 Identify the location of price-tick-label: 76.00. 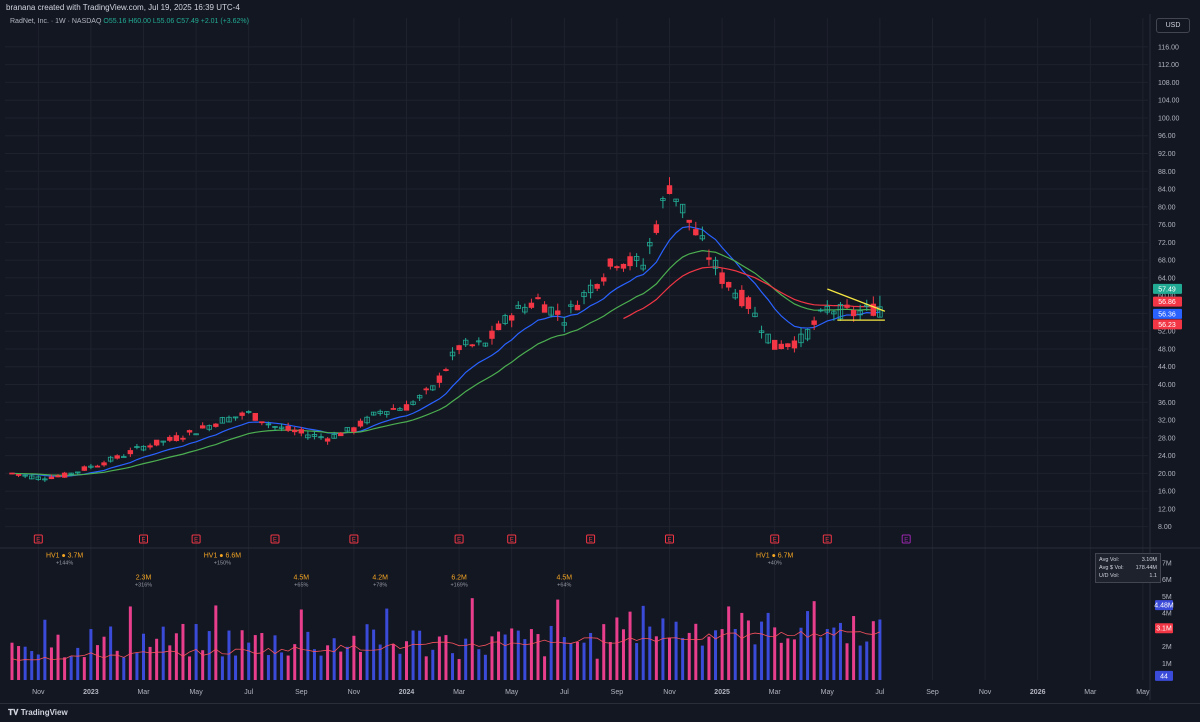
(1167, 225).